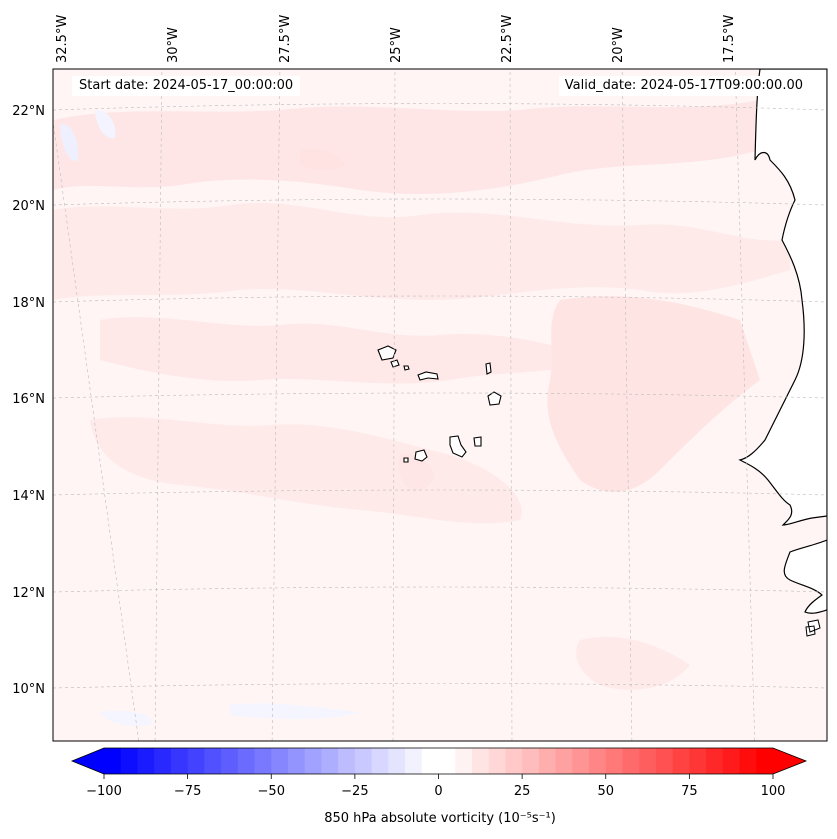 The height and width of the screenshot is (839, 837). I want to click on longitude-label: 25°W, so click(396, 45).